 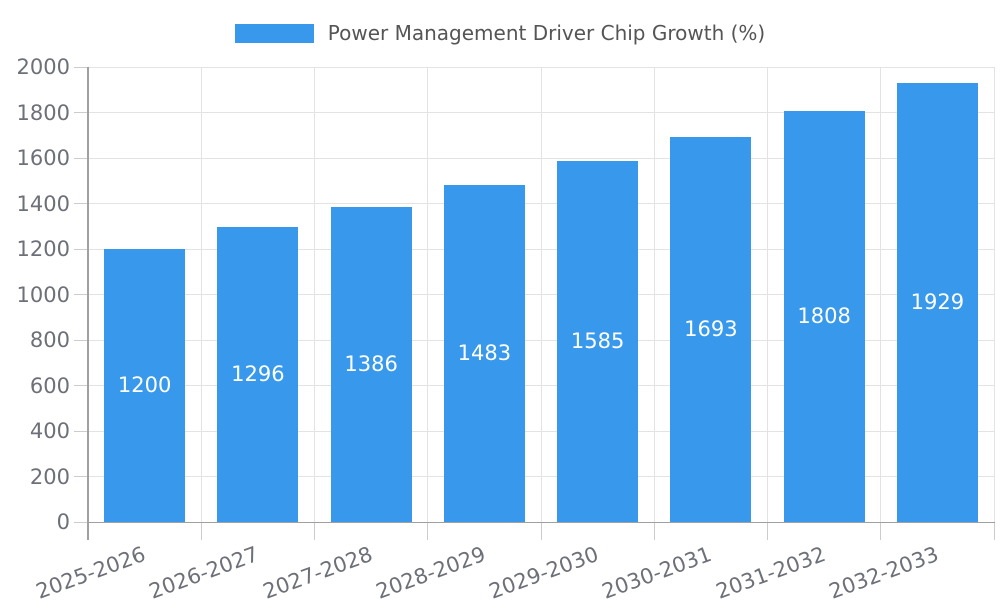 What do you see at coordinates (43, 67) in the screenshot?
I see `y-tick-label: 2000` at bounding box center [43, 67].